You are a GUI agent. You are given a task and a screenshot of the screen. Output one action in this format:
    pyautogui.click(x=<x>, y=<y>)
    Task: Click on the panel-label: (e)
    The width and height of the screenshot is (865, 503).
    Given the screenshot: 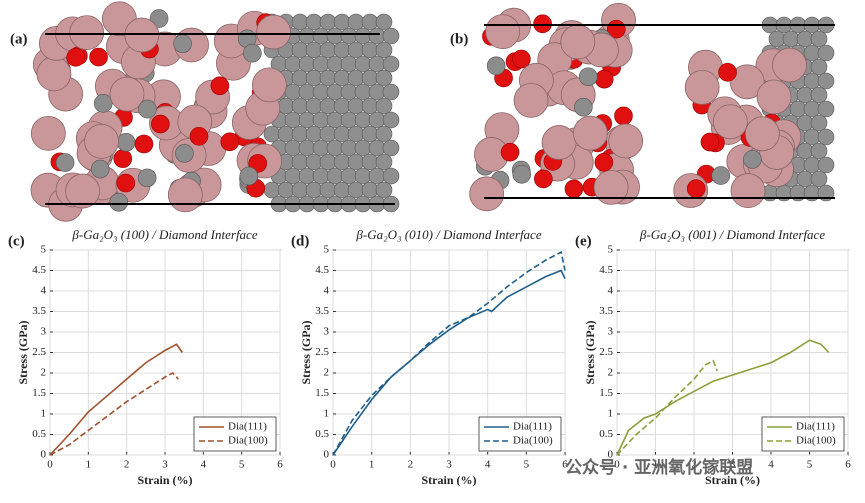 What is the action you would take?
    pyautogui.click(x=583, y=241)
    